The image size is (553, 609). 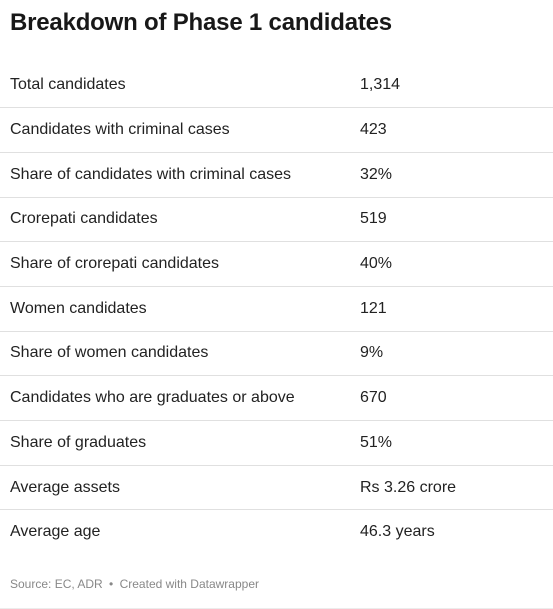 What do you see at coordinates (373, 398) in the screenshot?
I see `row-value: 670` at bounding box center [373, 398].